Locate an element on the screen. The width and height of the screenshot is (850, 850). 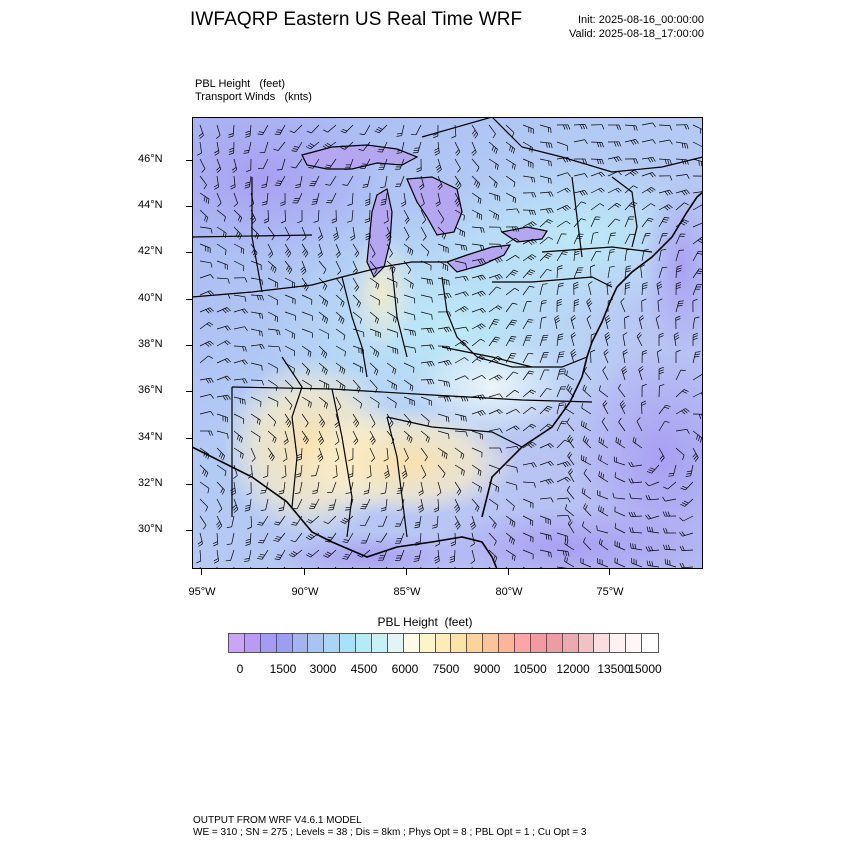
lat-label-46: 46°N is located at coordinates (150, 159).